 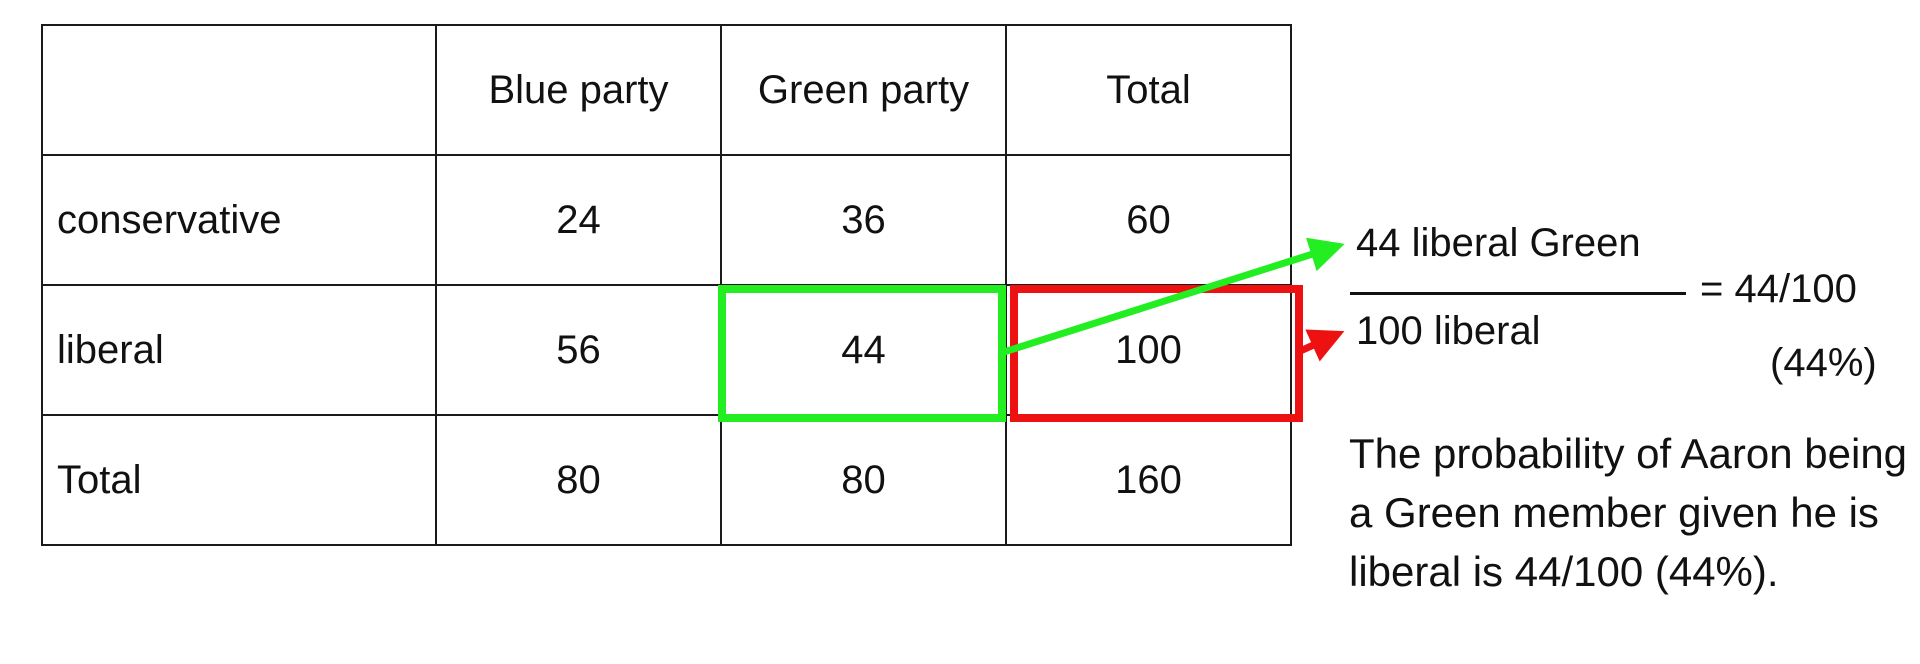 What do you see at coordinates (1448, 331) in the screenshot?
I see `fraction-denominator: 100 liberal` at bounding box center [1448, 331].